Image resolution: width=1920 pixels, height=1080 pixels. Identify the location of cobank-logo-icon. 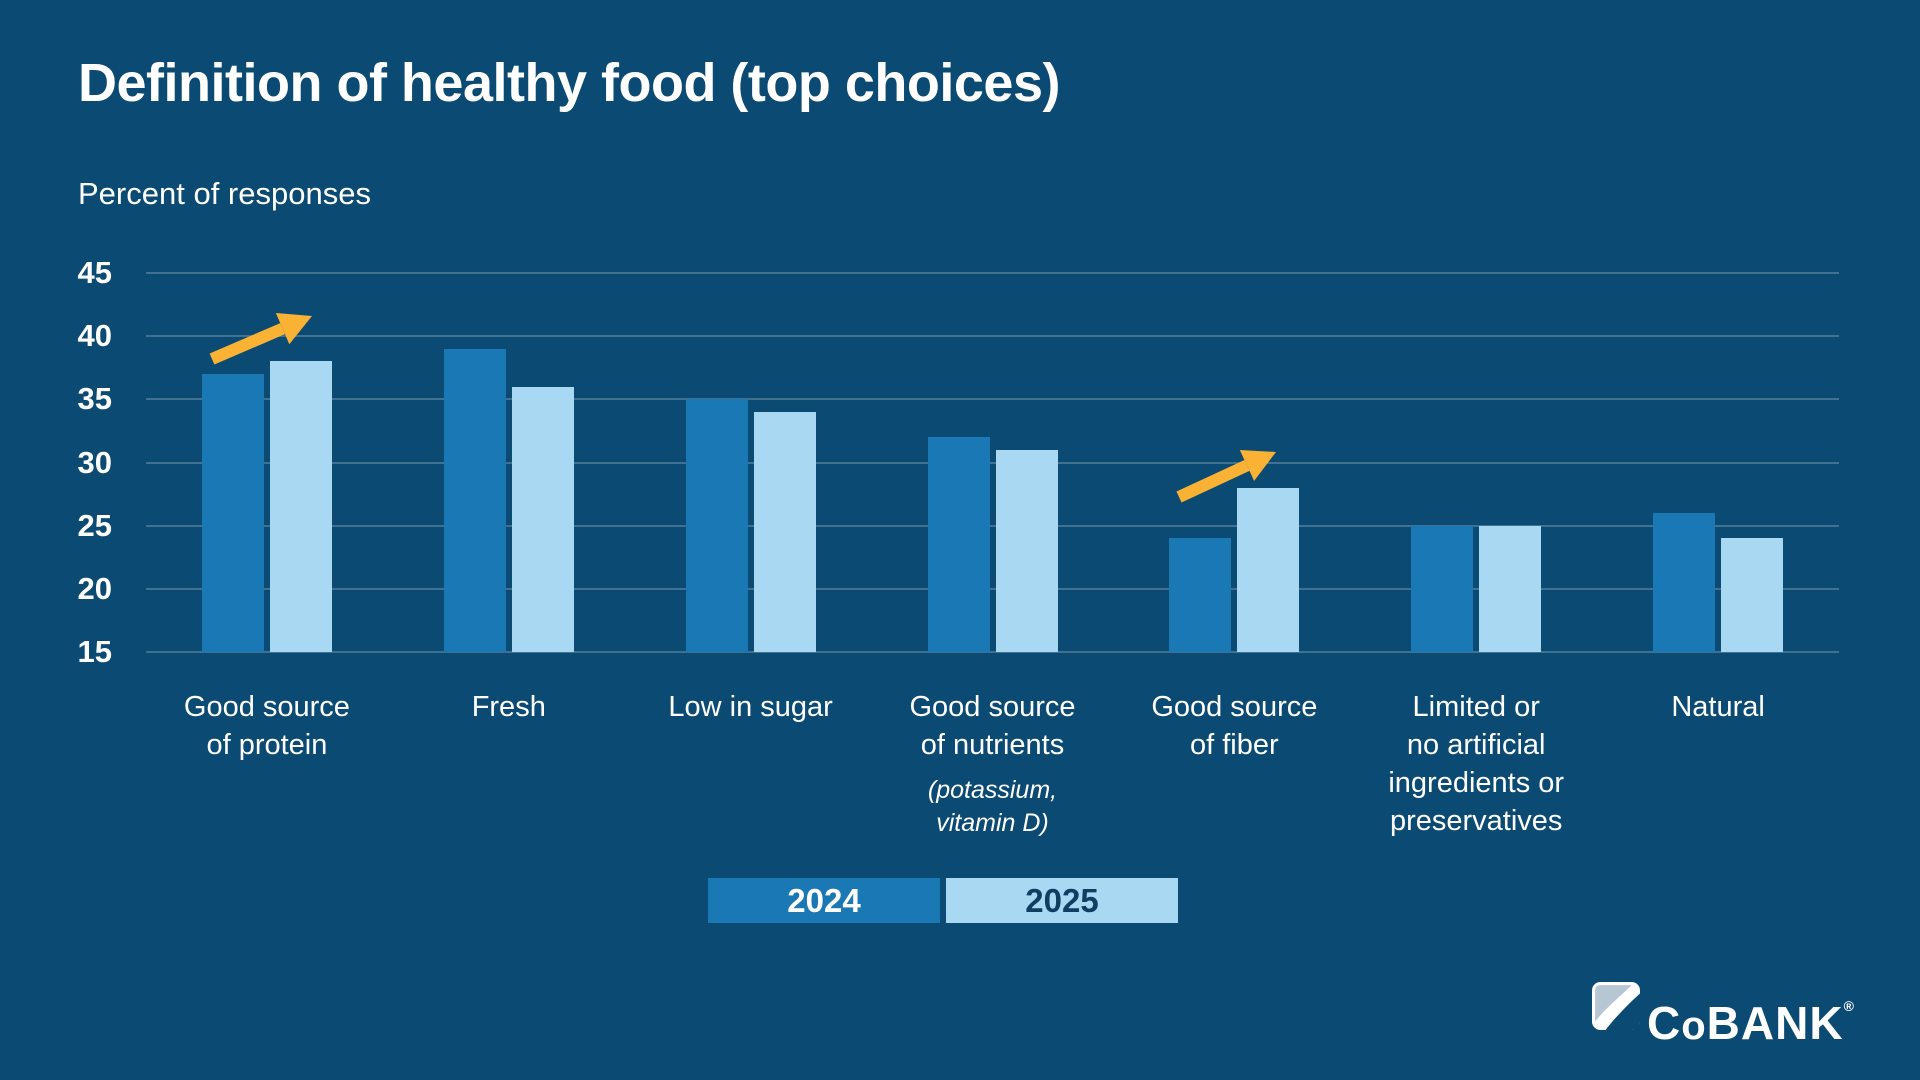
(1616, 1006).